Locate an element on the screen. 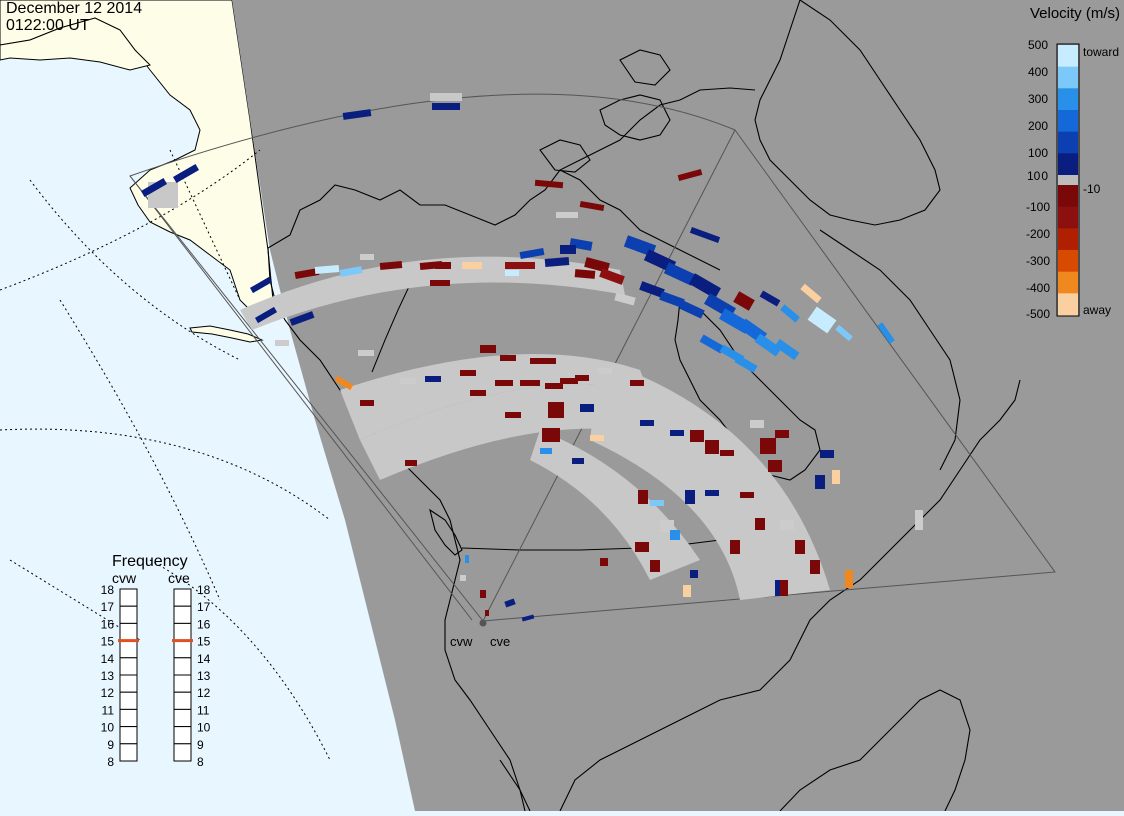 The height and width of the screenshot is (816, 1124). colorbar-tick-negative: -200 is located at coordinates (1038, 234).